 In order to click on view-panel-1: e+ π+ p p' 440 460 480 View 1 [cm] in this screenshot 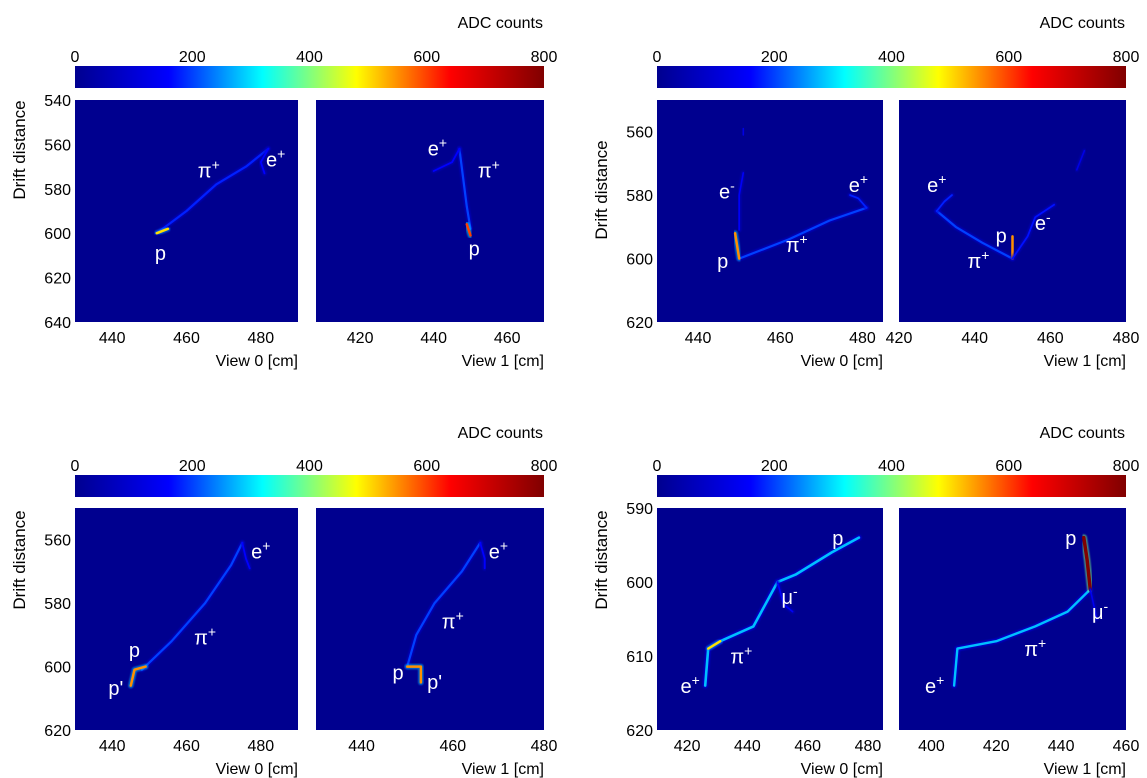, I will do `click(436, 643)`.